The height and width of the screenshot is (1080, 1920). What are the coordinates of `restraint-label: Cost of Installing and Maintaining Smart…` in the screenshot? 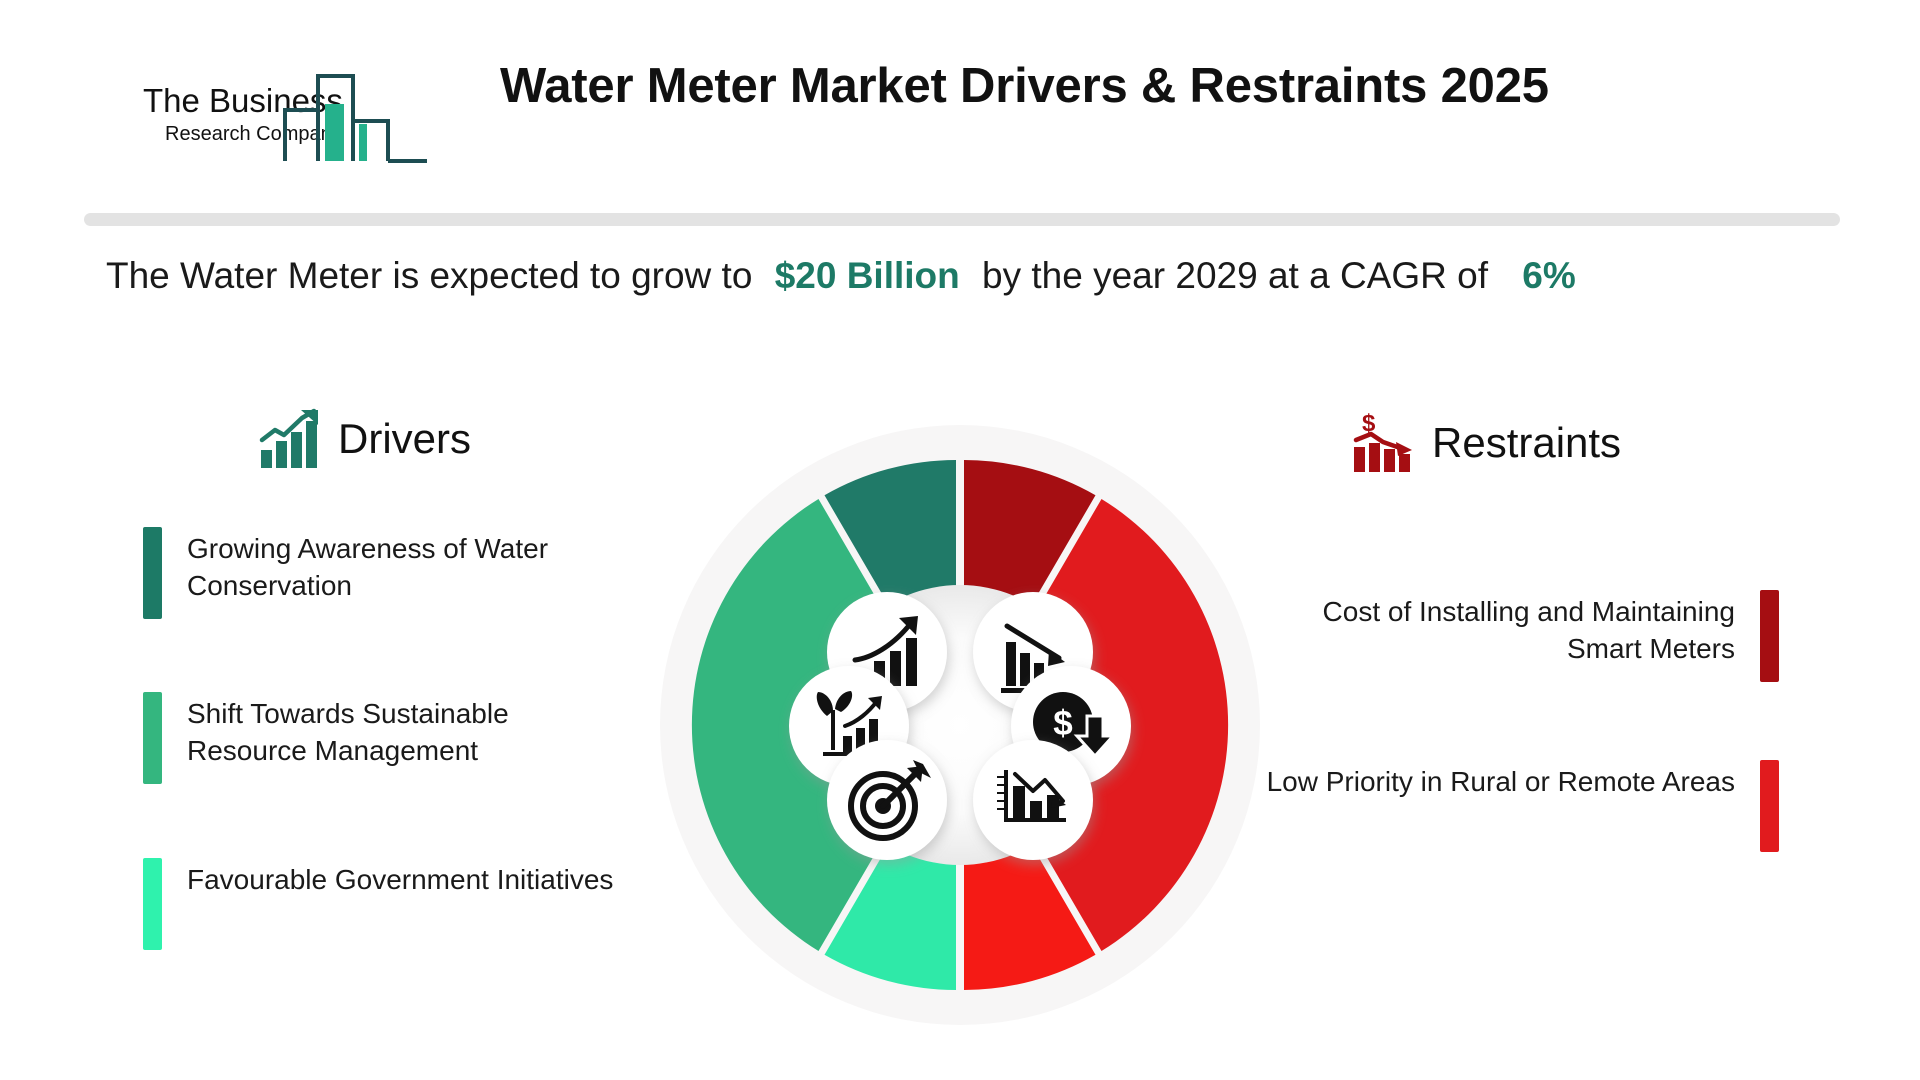 It's located at (1528, 630).